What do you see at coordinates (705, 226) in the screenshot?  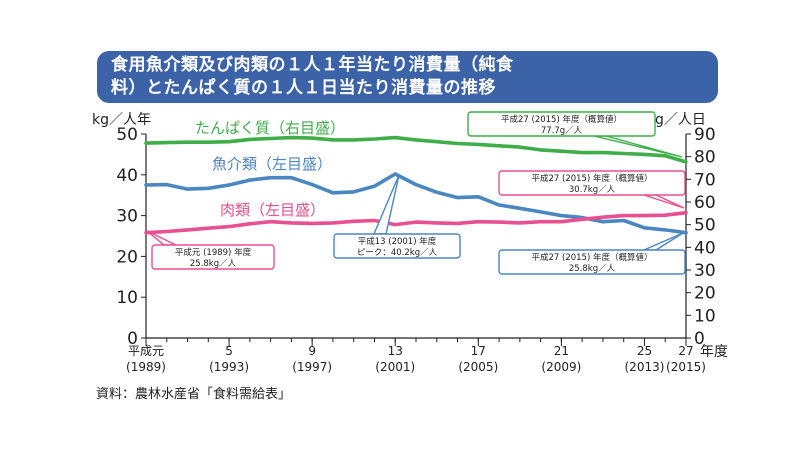 I see `right-axis-tick-label: 50` at bounding box center [705, 226].